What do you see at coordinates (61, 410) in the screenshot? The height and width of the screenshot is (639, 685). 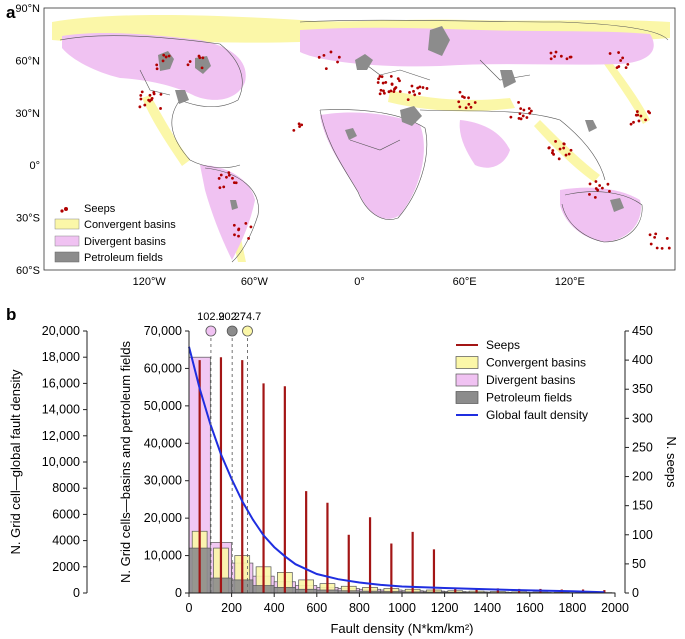 I see `y-tick-label: 14,000` at bounding box center [61, 410].